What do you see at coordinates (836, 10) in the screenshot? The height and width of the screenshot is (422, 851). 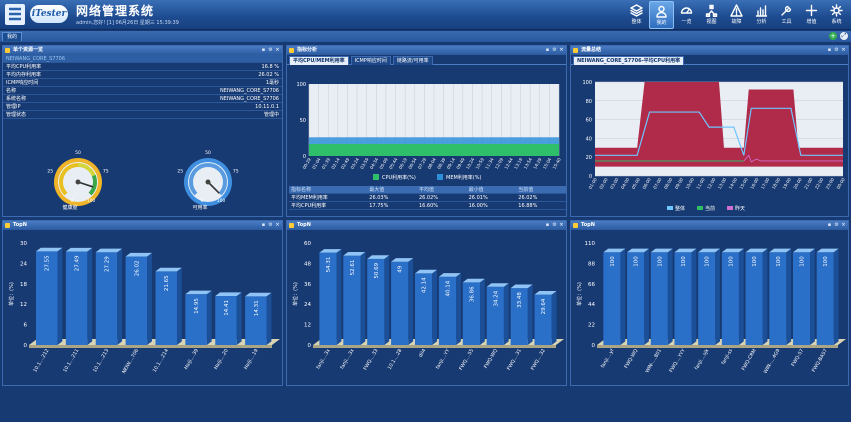 I see `gear-icon` at bounding box center [836, 10].